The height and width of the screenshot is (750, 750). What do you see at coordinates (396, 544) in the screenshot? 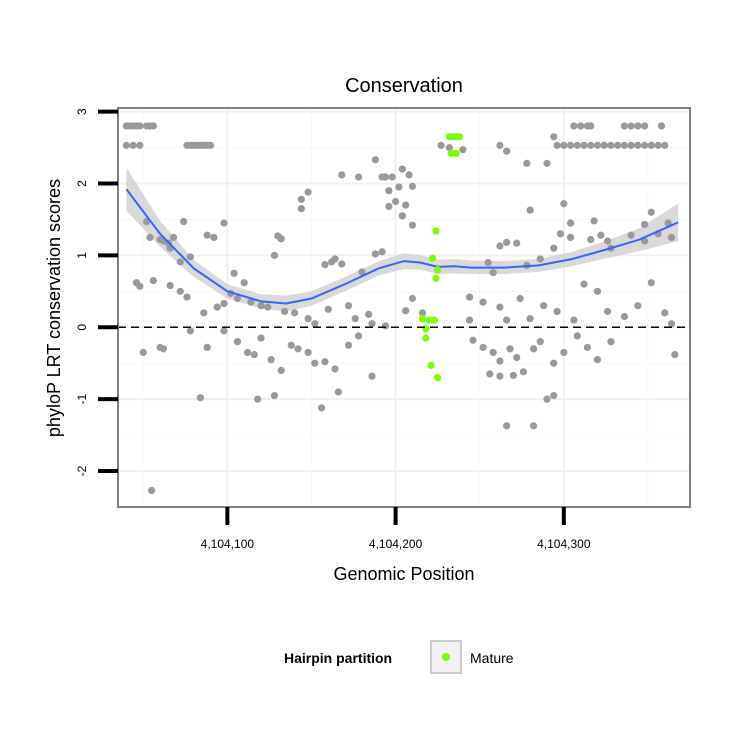
I see `x-tick-label: 4,104,200` at bounding box center [396, 544].